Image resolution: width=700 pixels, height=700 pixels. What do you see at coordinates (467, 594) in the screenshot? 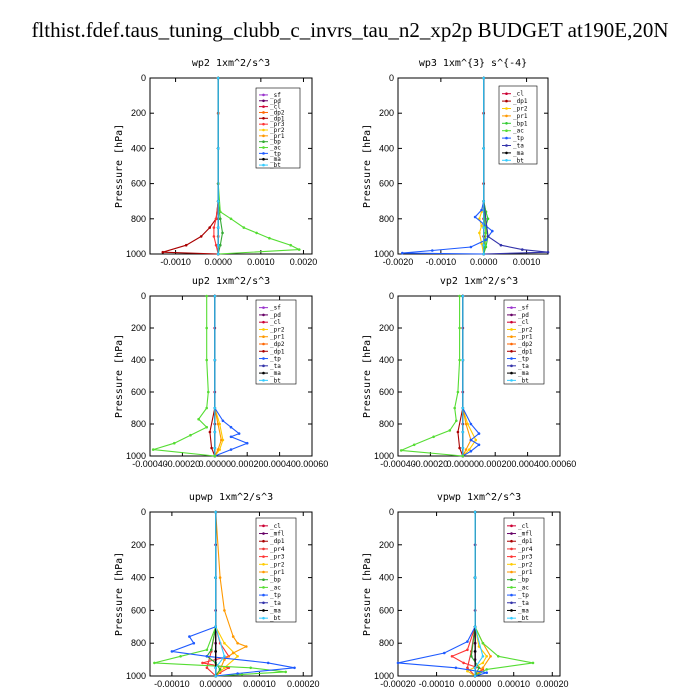
I see `series-line-pr3` at bounding box center [467, 594].